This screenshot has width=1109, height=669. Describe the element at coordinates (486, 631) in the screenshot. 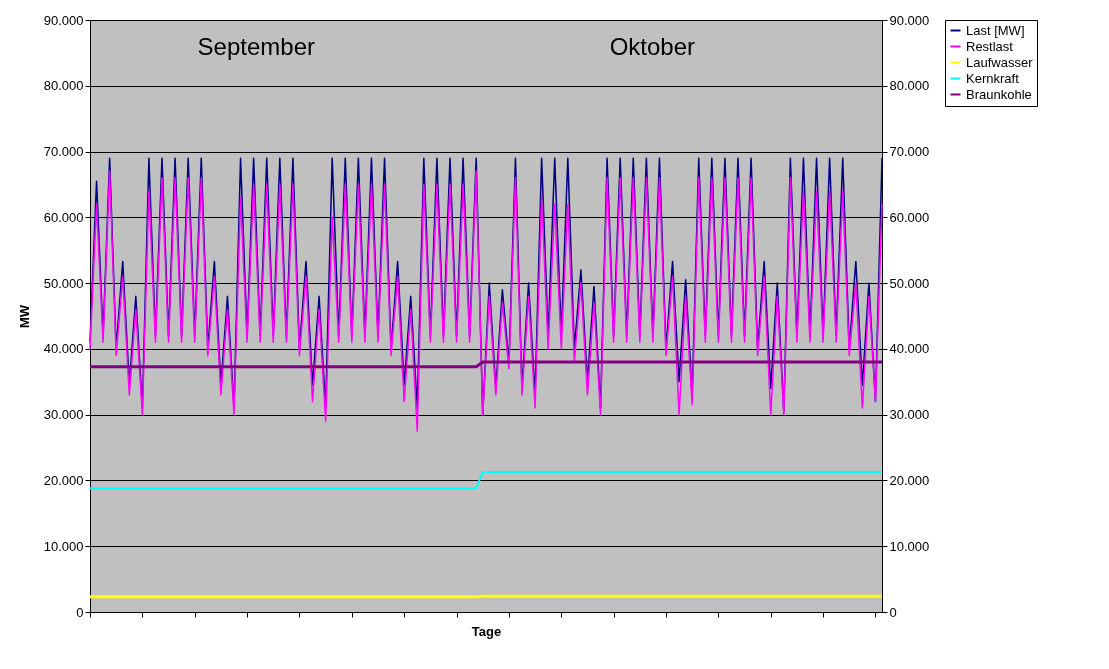

I see `x-axis-title: Tage` at that location.